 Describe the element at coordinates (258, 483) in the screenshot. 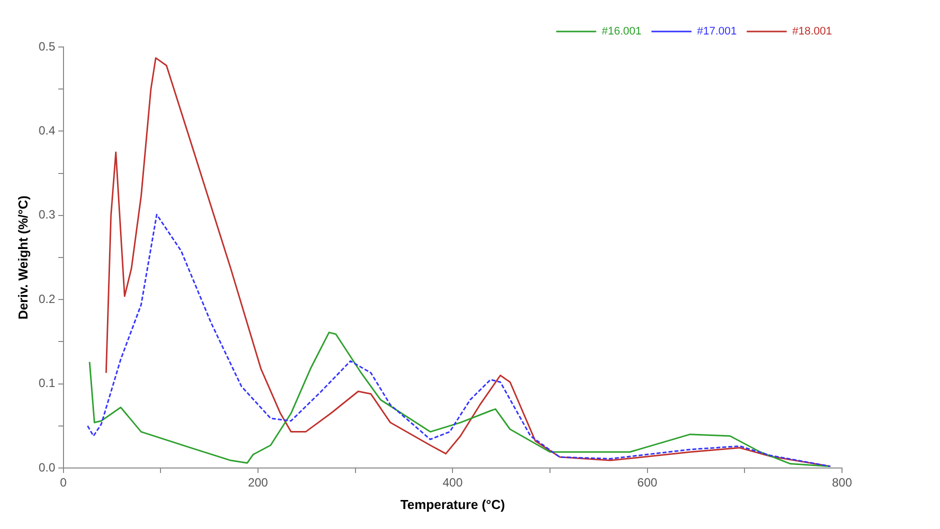

I see `x-tick-label: 200` at that location.